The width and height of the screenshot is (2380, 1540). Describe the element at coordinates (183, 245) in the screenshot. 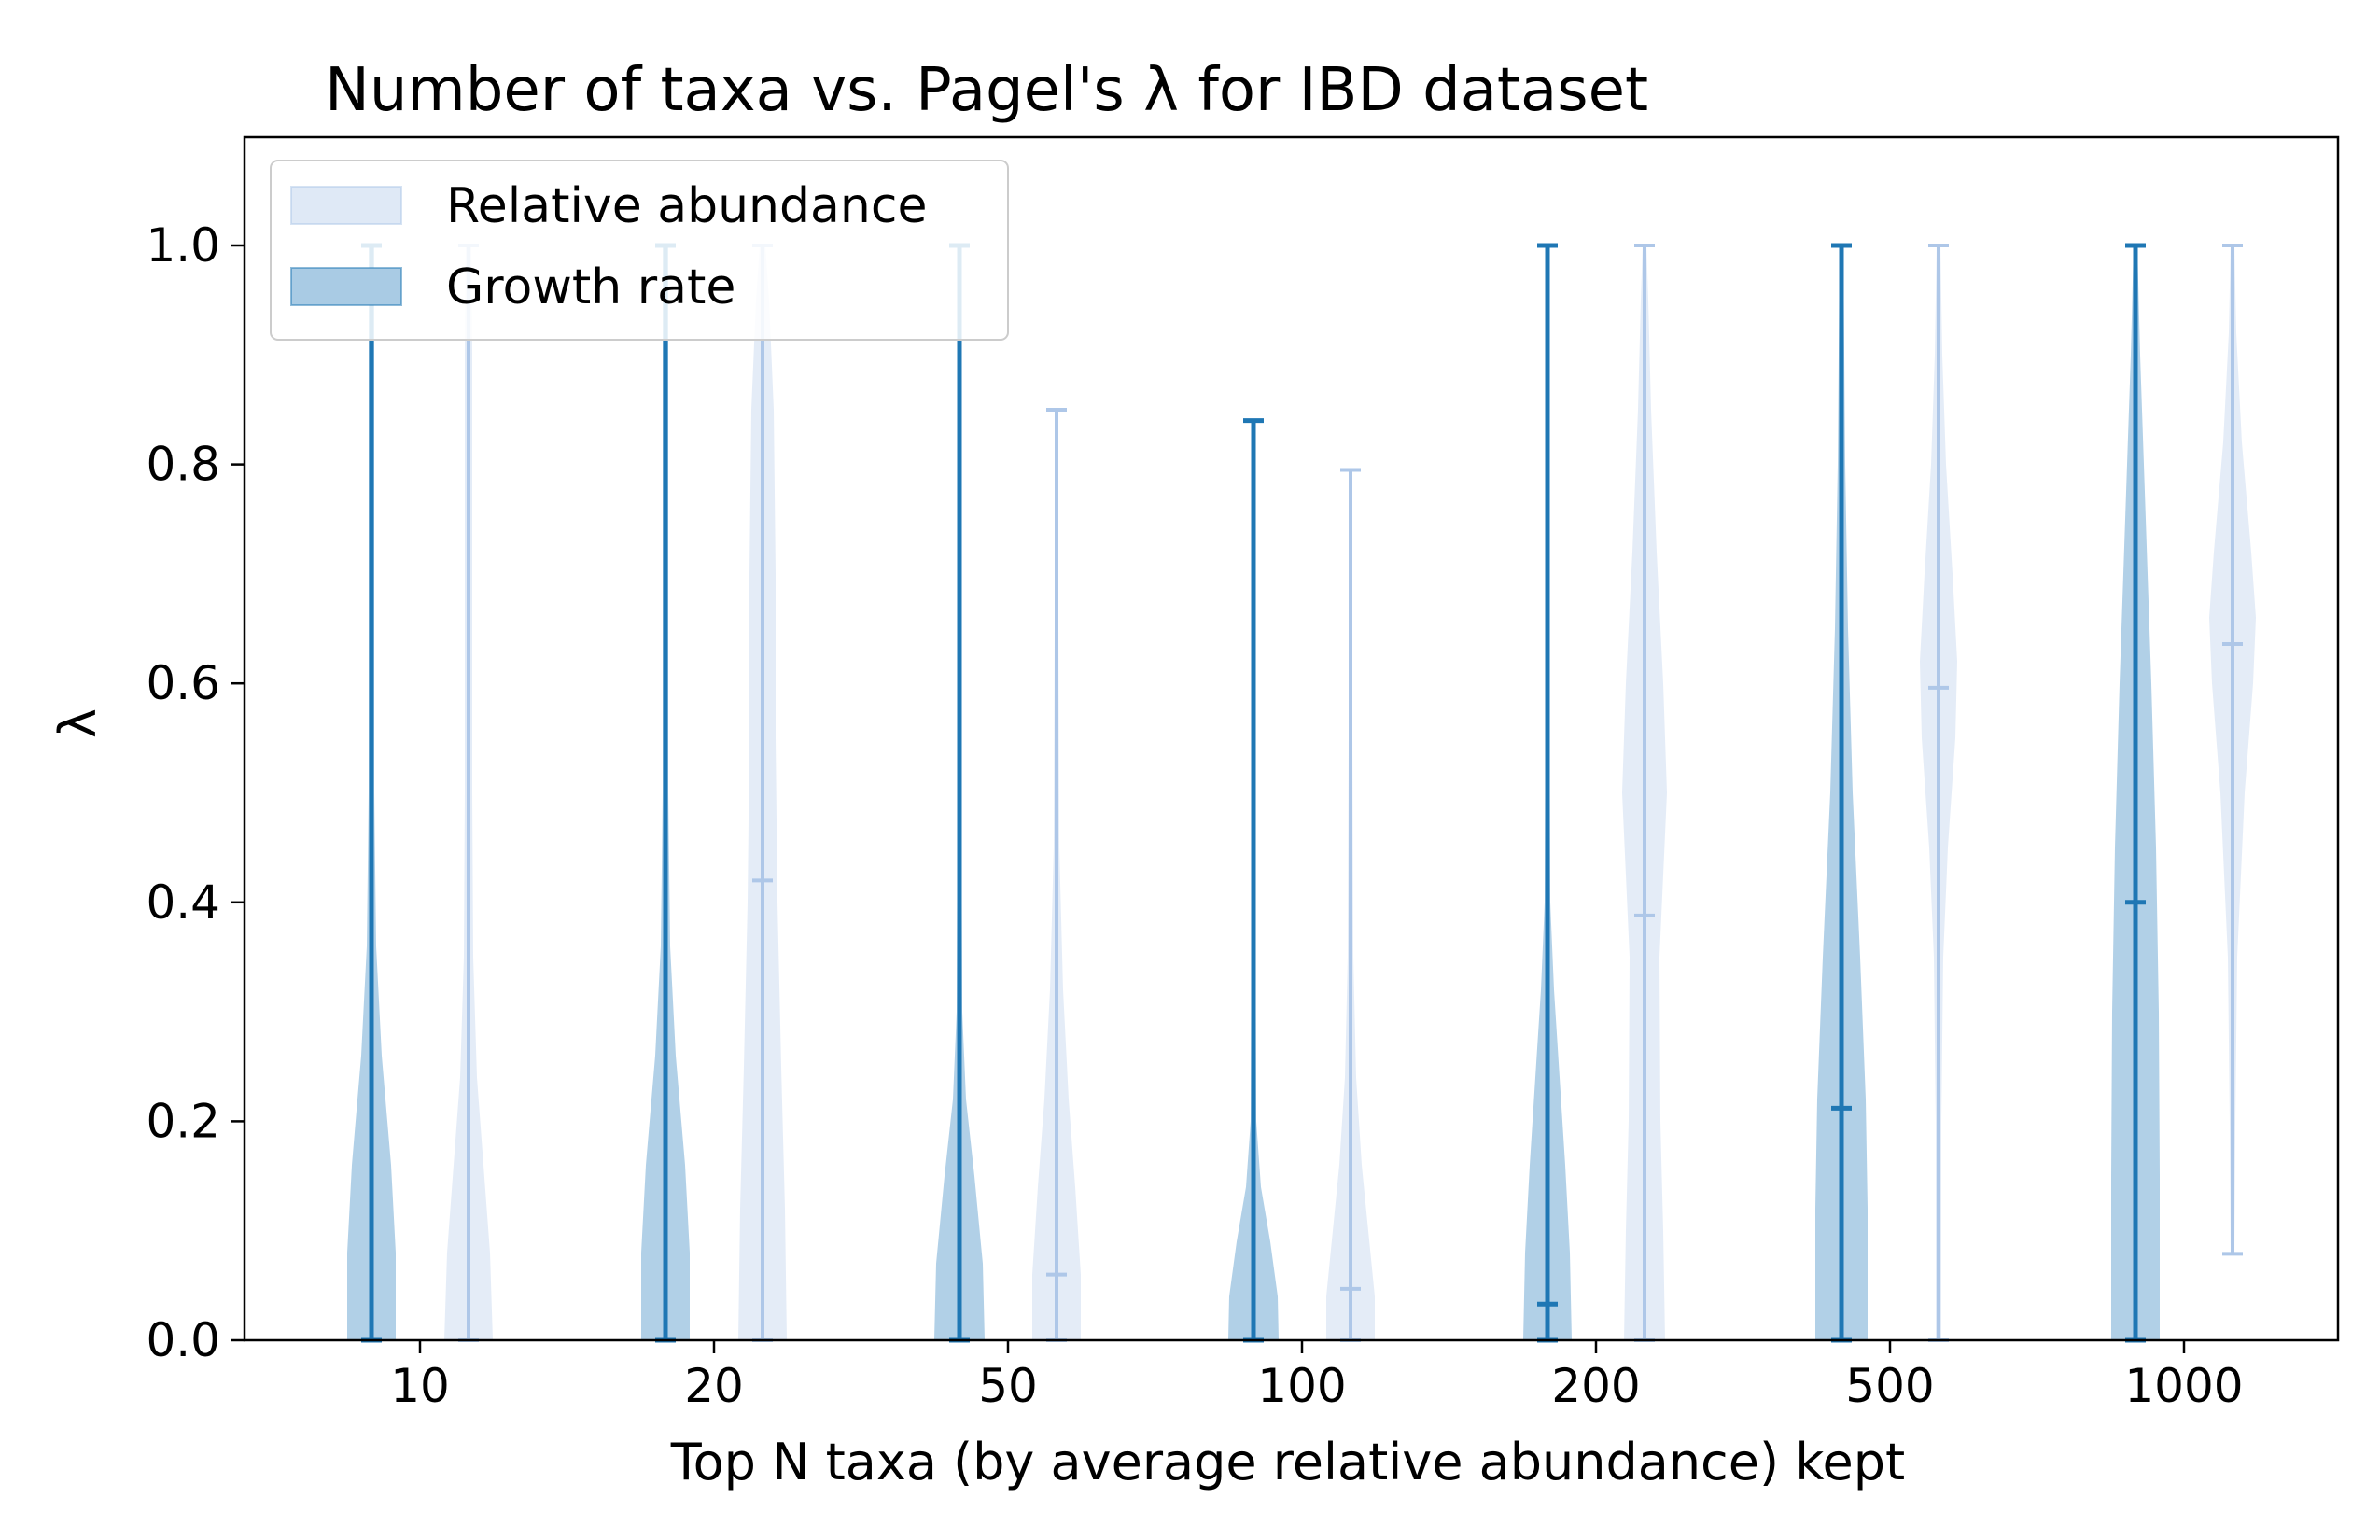

I see `y-tick-label: 1.0` at that location.